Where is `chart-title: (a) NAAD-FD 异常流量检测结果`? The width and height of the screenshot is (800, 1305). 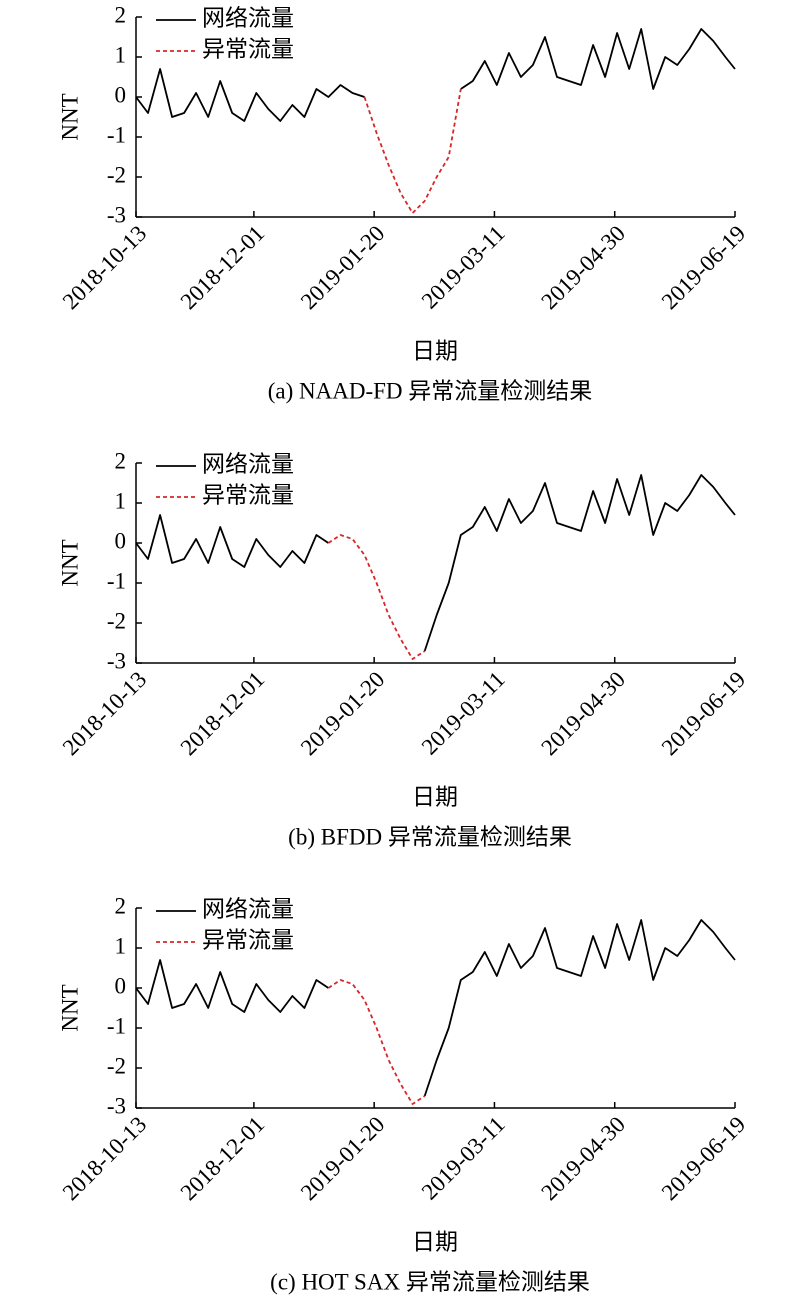 chart-title: (a) NAAD-FD 异常流量检测结果 is located at coordinates (430, 390).